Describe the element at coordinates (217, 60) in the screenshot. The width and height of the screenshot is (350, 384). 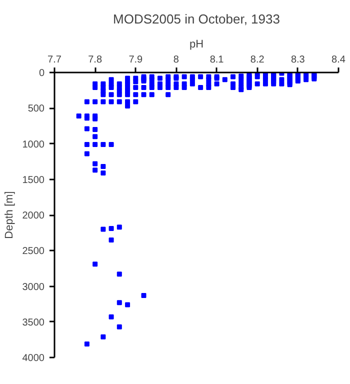
I see `x-tick-label: 8.1` at that location.